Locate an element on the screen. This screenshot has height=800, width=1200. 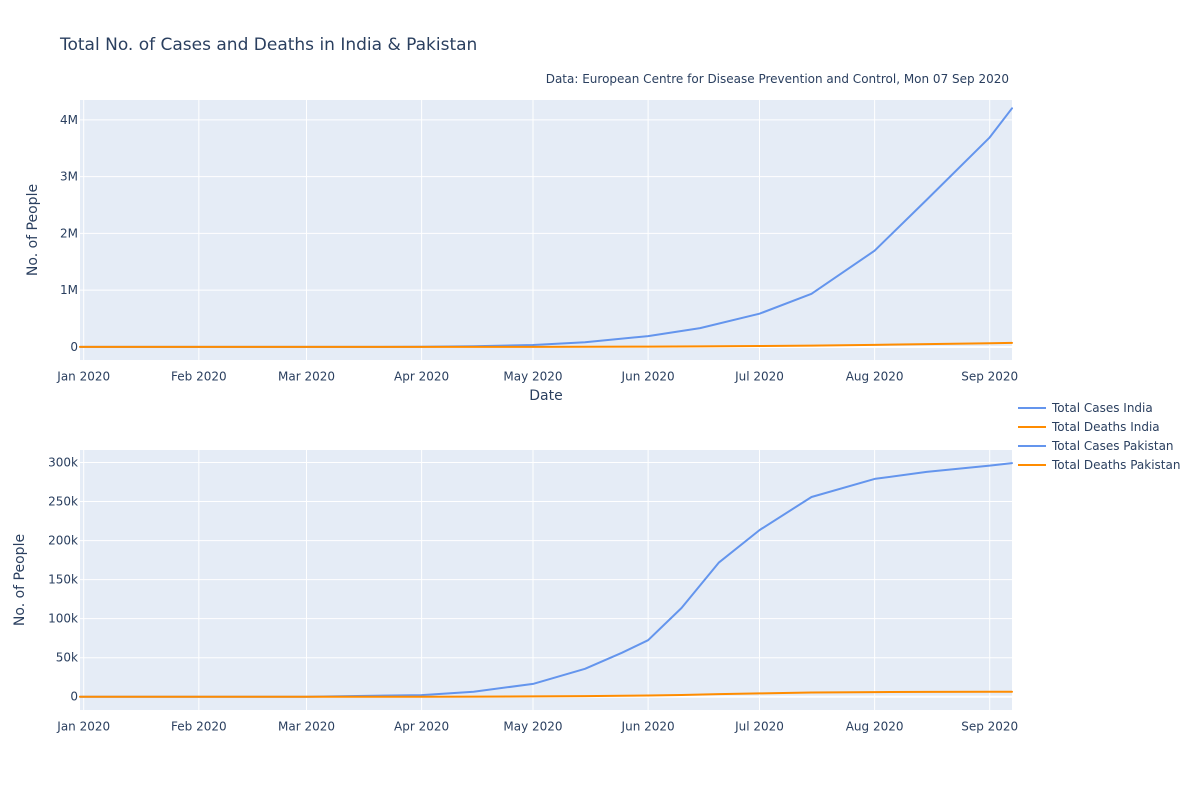
legend-label: Total Deaths Pakistan is located at coordinates (1115, 465).